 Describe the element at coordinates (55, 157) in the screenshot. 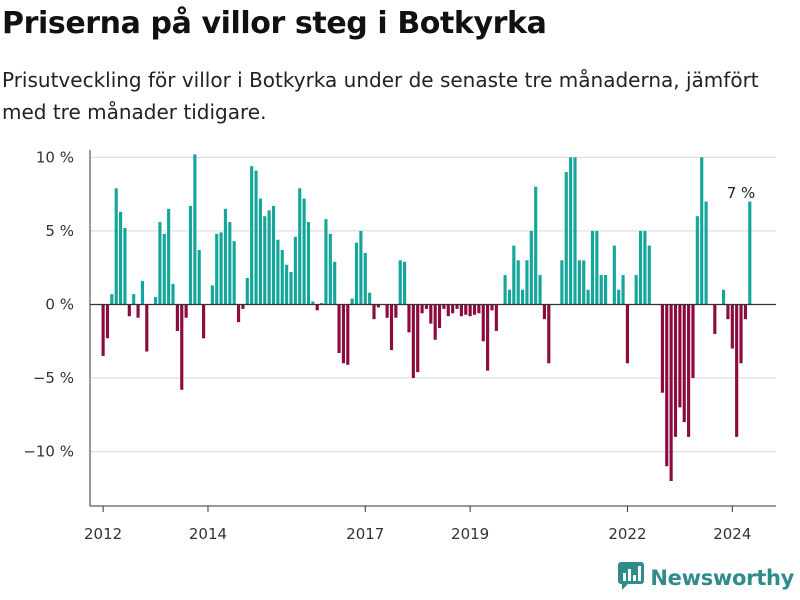

I see `y-tick-label: 10 %` at that location.